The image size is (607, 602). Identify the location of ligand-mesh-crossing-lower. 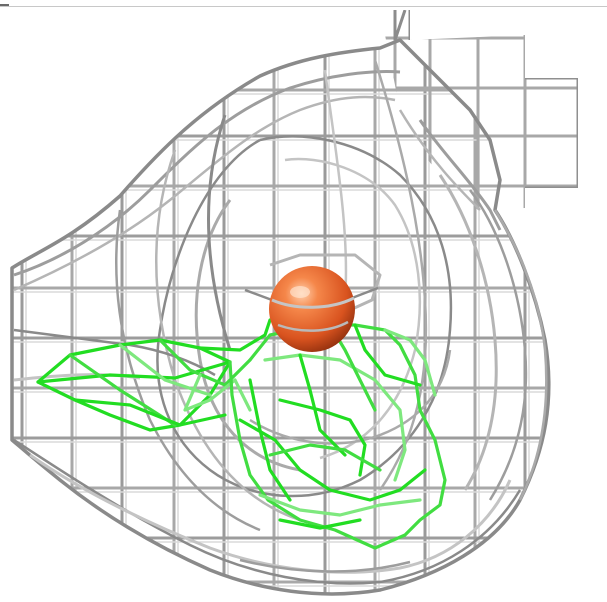
(313, 326).